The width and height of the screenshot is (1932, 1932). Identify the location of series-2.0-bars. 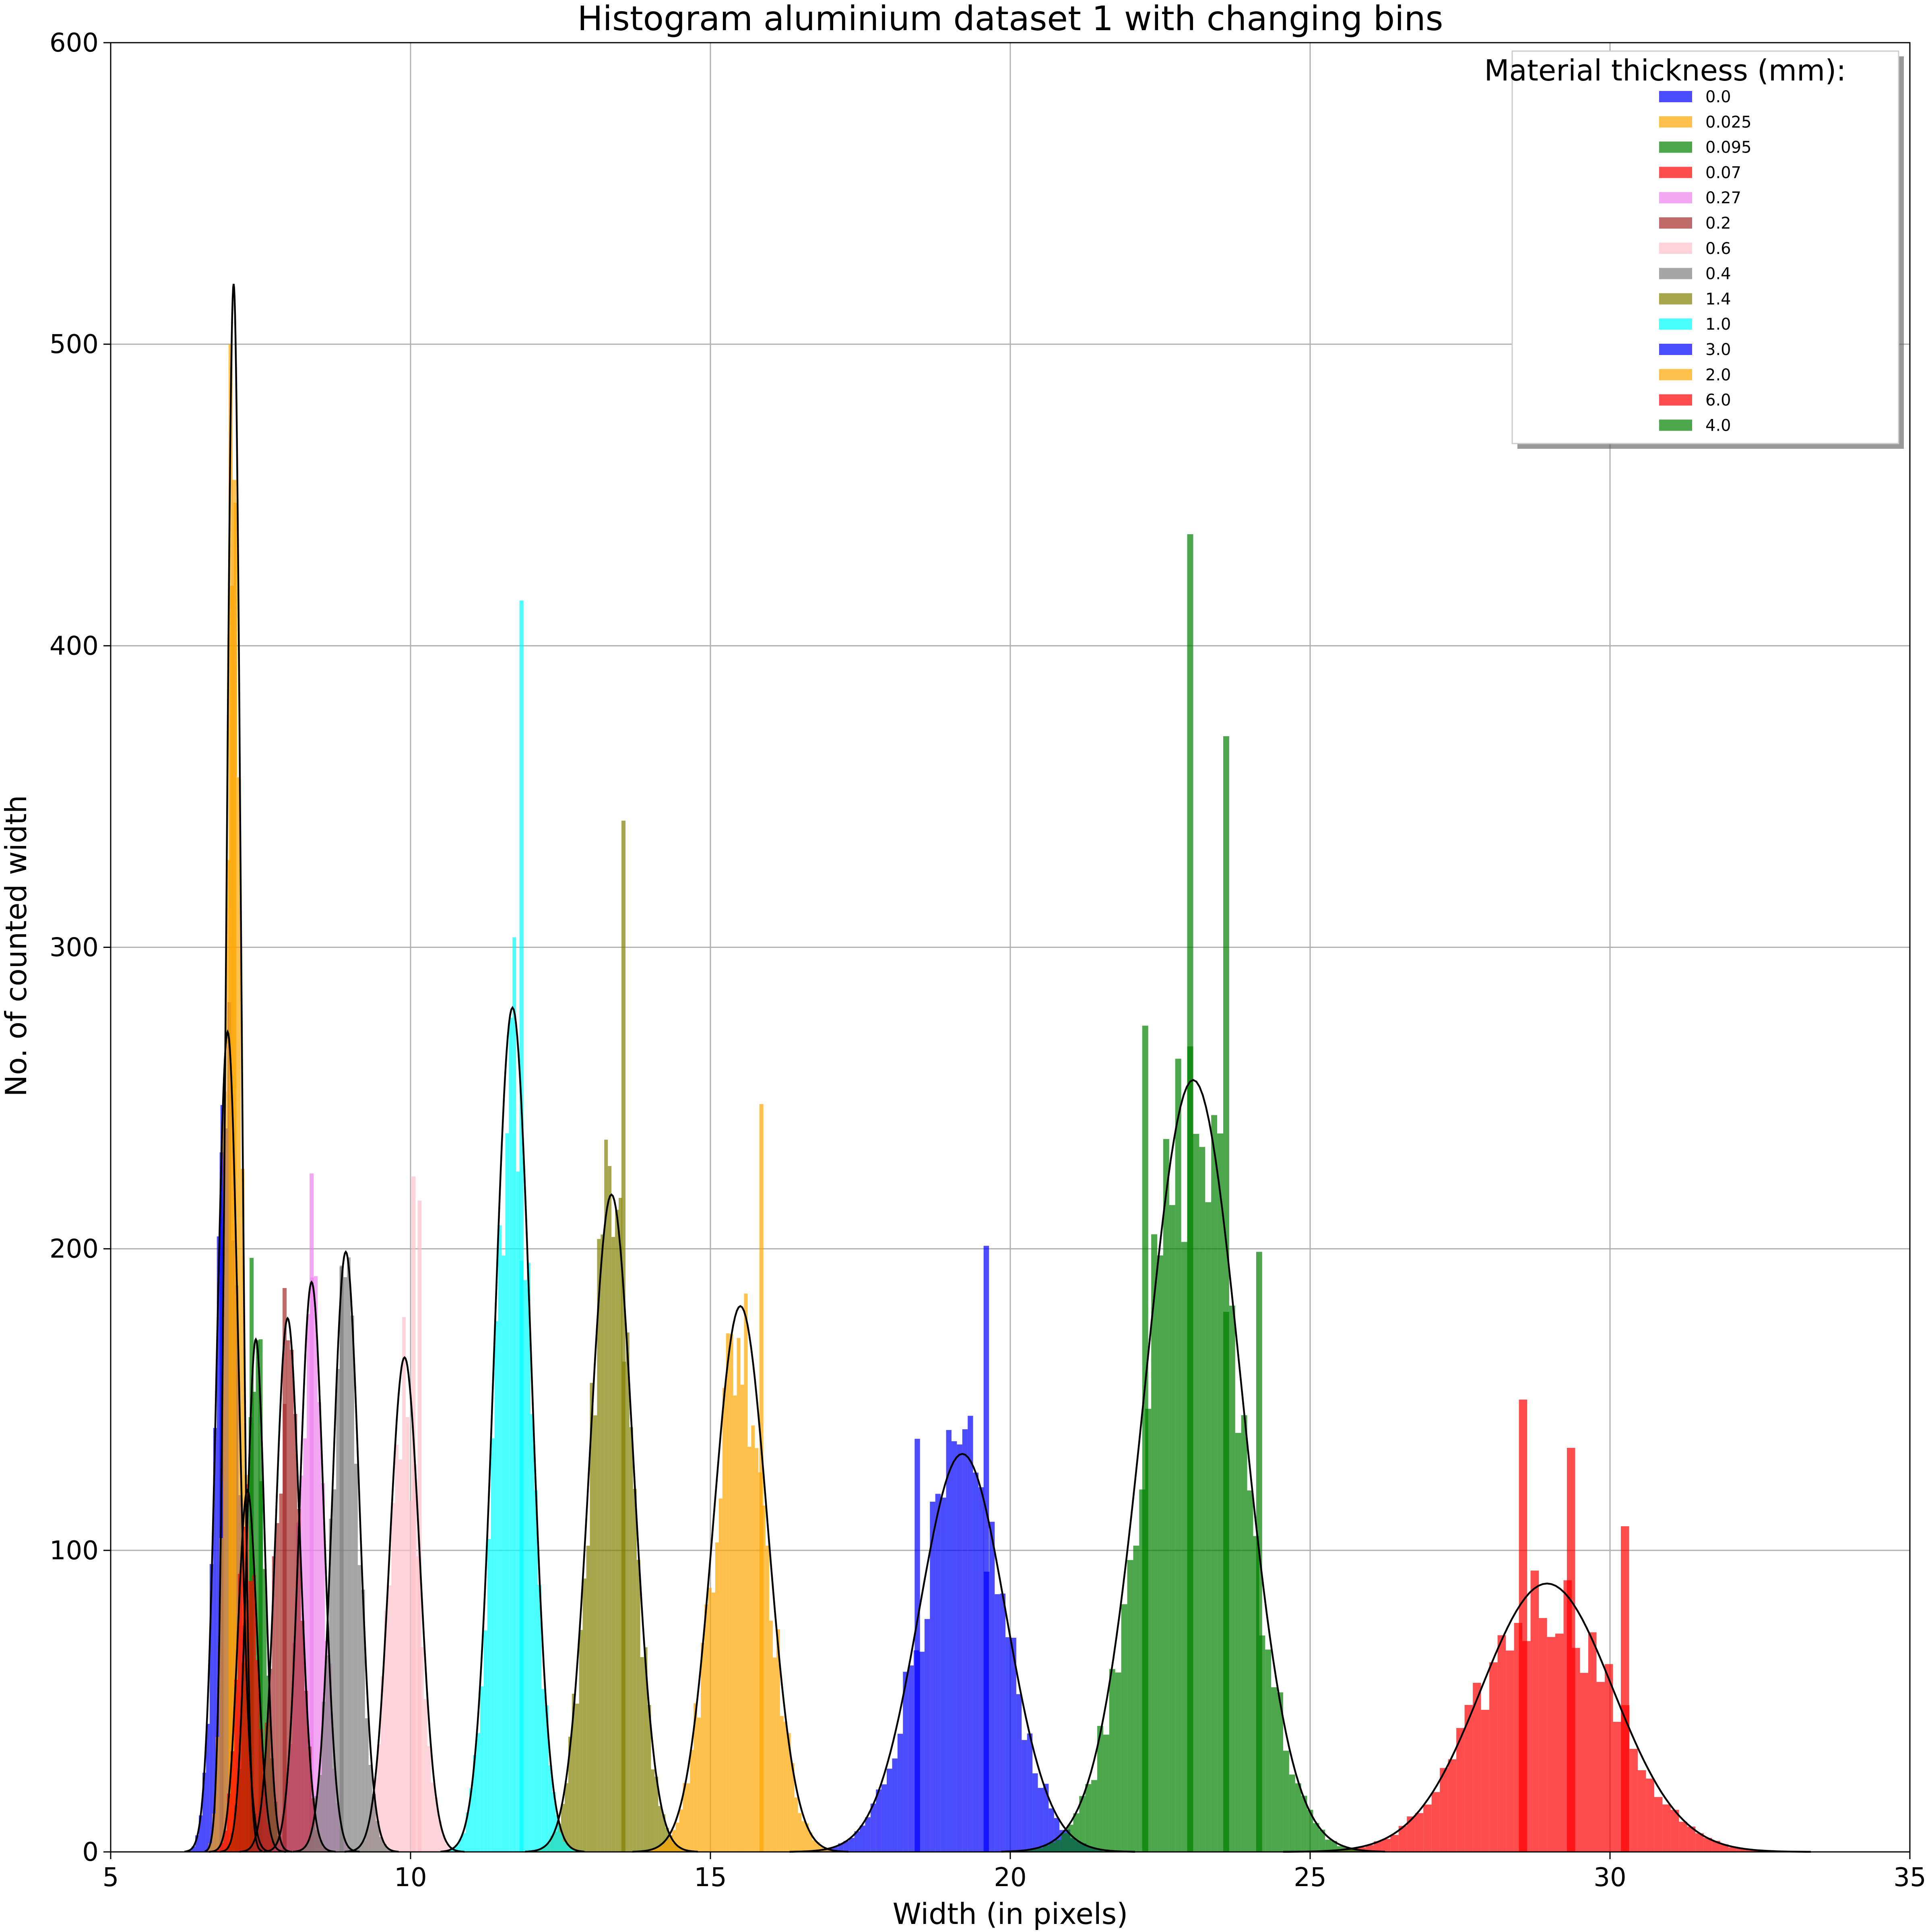
(740, 1478).